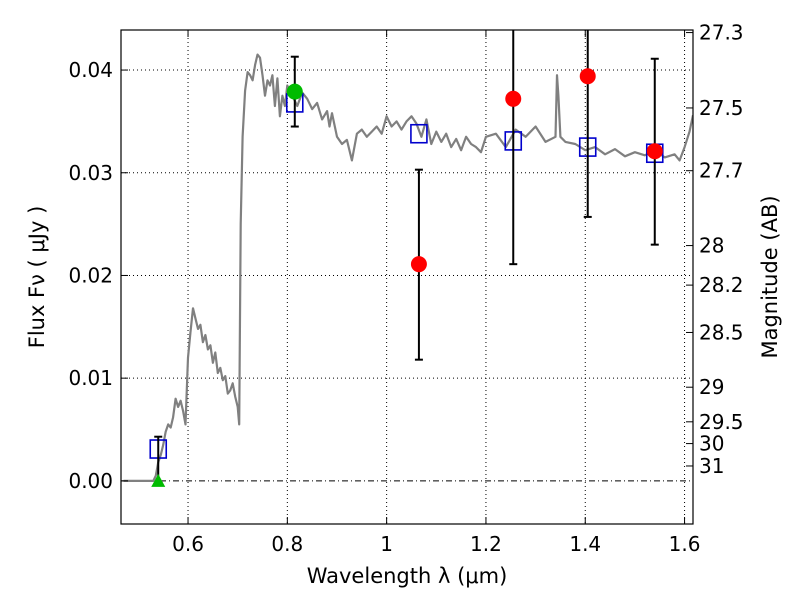 This screenshot has height=600, width=800. Describe the element at coordinates (685, 544) in the screenshot. I see `x-tick-label: 1.6` at that location.